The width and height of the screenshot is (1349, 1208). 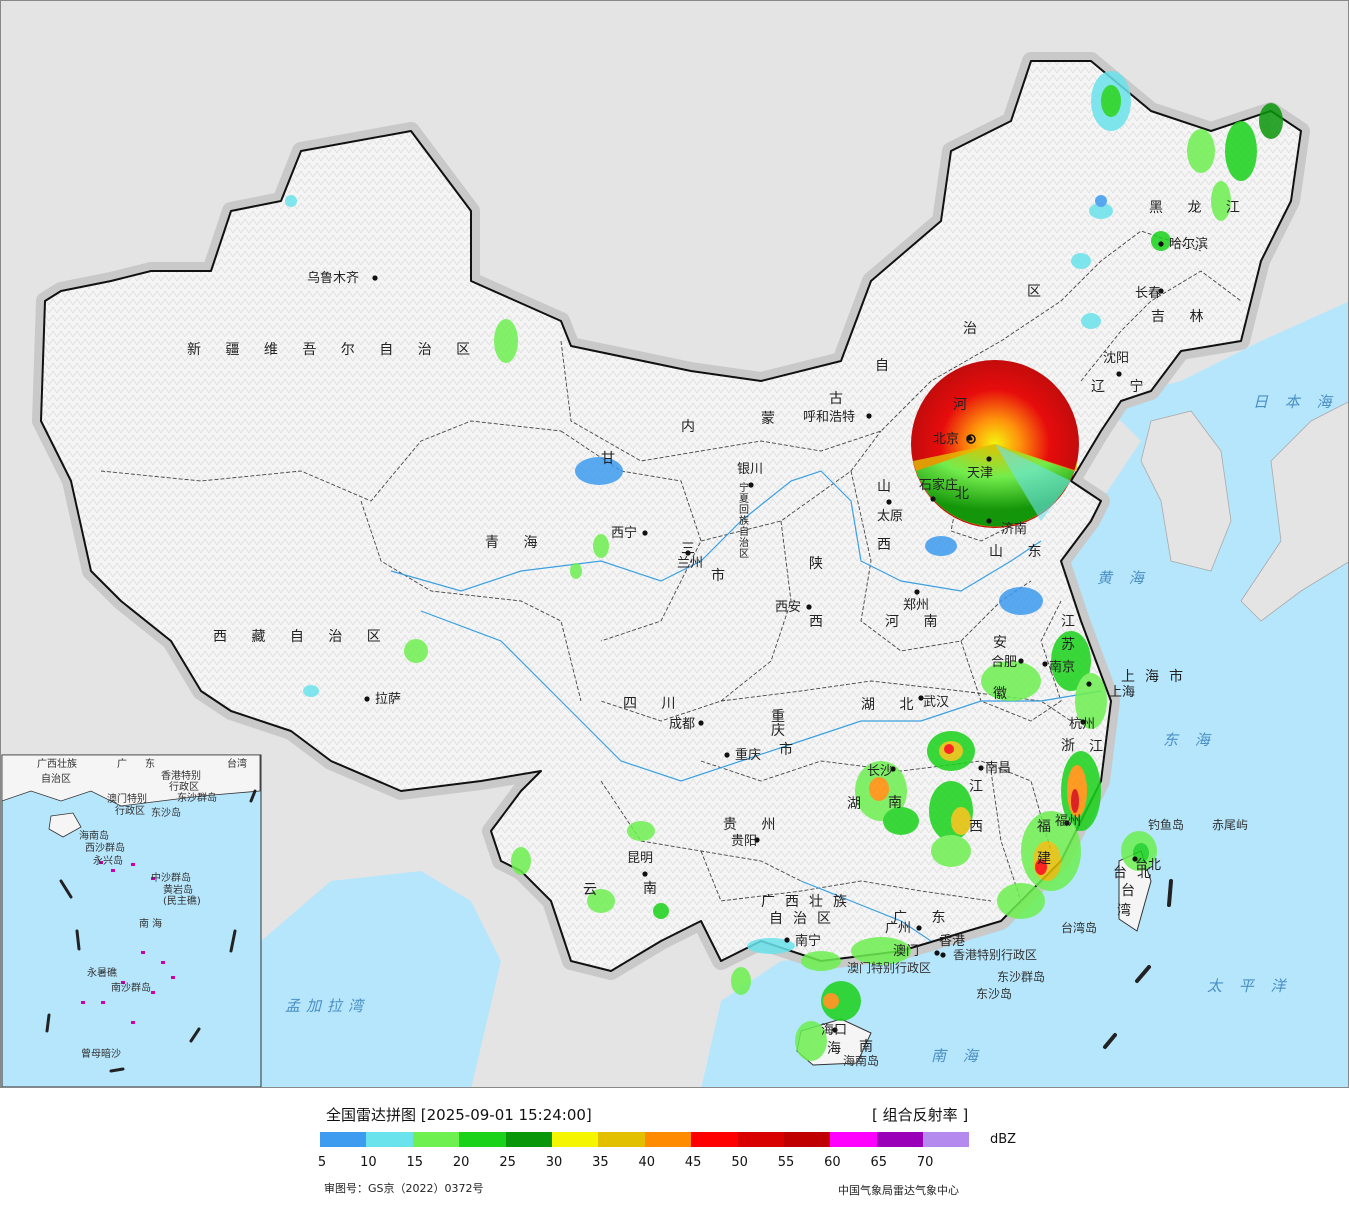 I want to click on place-label: 海南岛, so click(x=861, y=1060).